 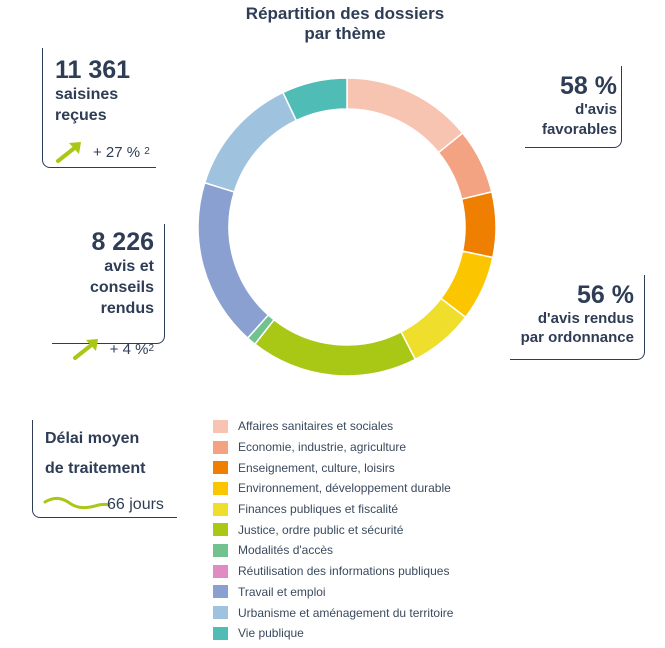 I want to click on legend-item: Environnement, développement durable, so click(x=363, y=488).